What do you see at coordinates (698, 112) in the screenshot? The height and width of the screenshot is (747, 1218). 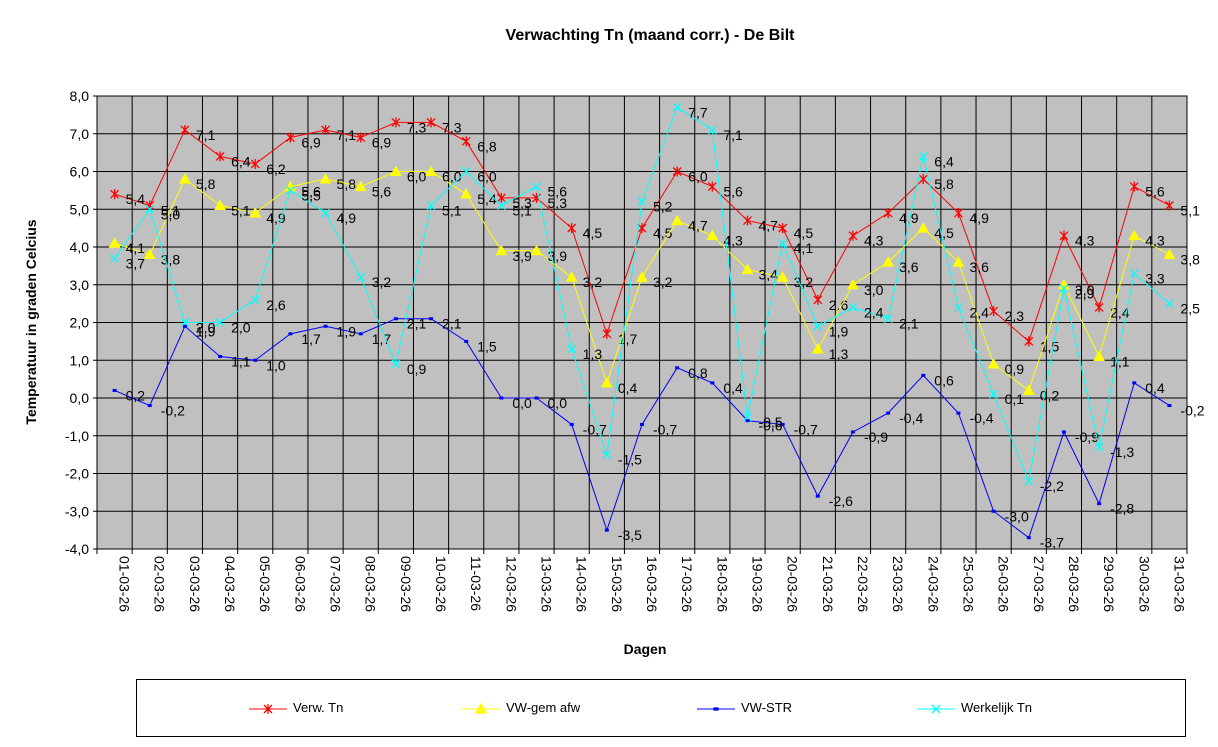 I see `data-label: 7,7` at bounding box center [698, 112].